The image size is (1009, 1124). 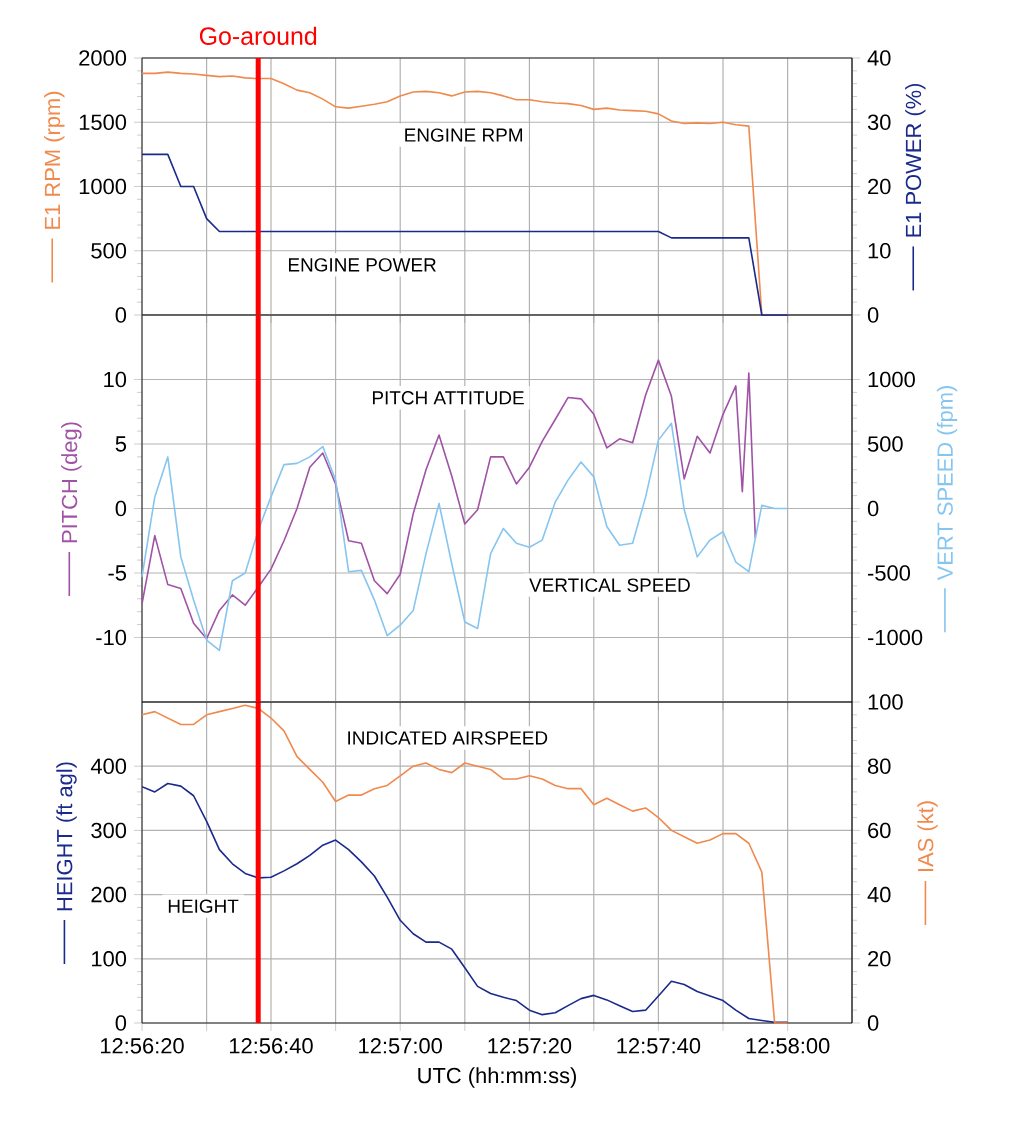 What do you see at coordinates (530, 1046) in the screenshot?
I see `x-tick-label: 12:57:20` at bounding box center [530, 1046].